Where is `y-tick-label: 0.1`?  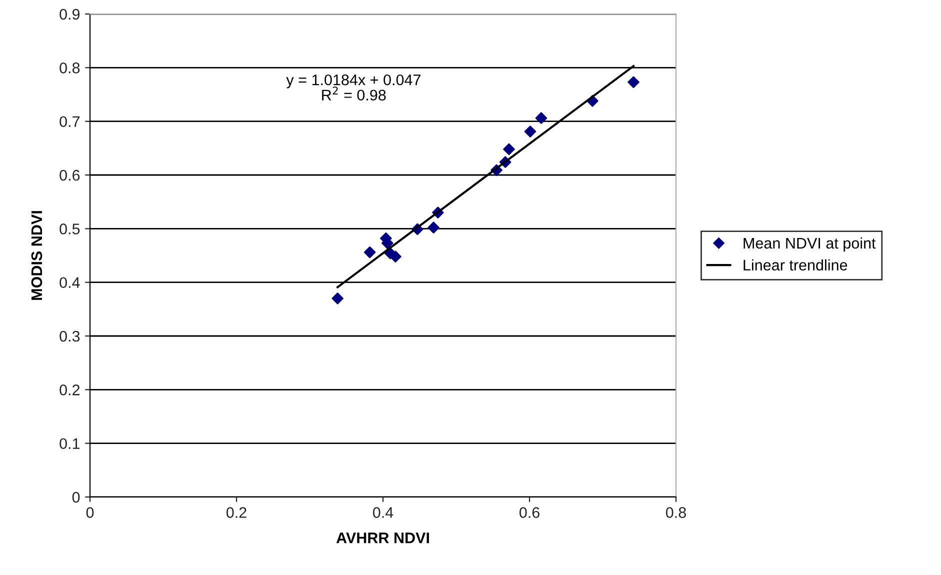 y-tick-label: 0.1 is located at coordinates (70, 444).